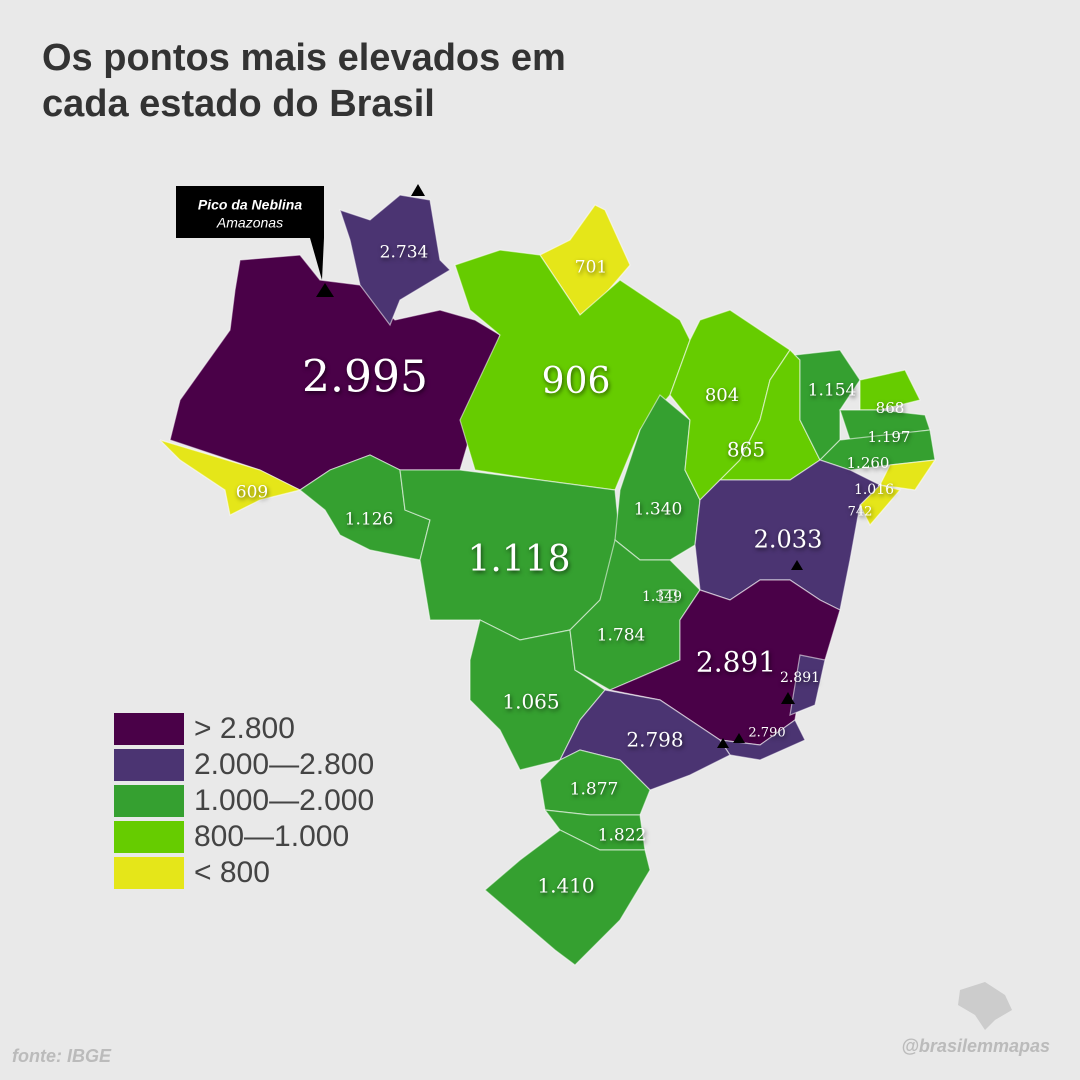  What do you see at coordinates (622, 836) in the screenshot?
I see `state-label: 1.822` at bounding box center [622, 836].